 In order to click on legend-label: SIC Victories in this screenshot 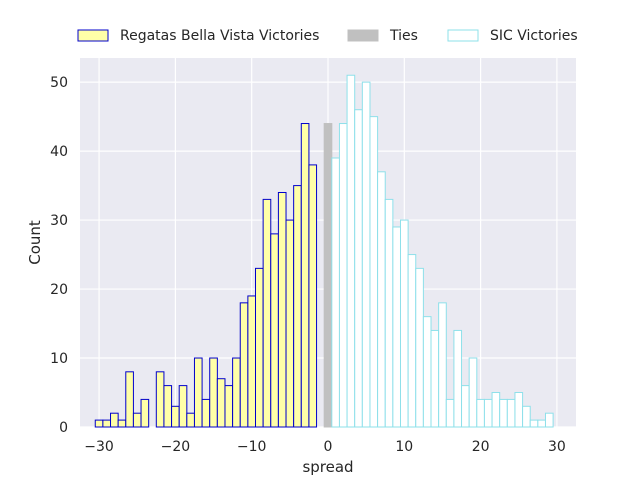, I will do `click(534, 36)`.